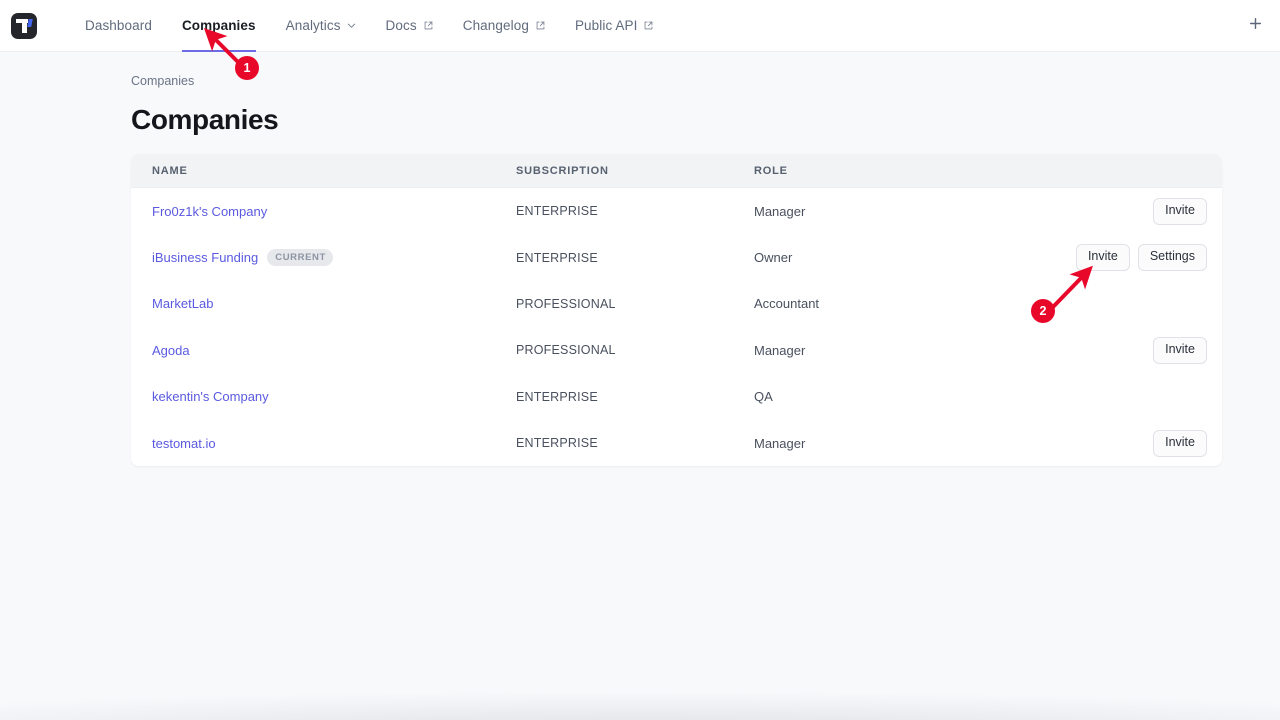  Describe the element at coordinates (313, 25) in the screenshot. I see `nav-item-label: Analytics` at that location.